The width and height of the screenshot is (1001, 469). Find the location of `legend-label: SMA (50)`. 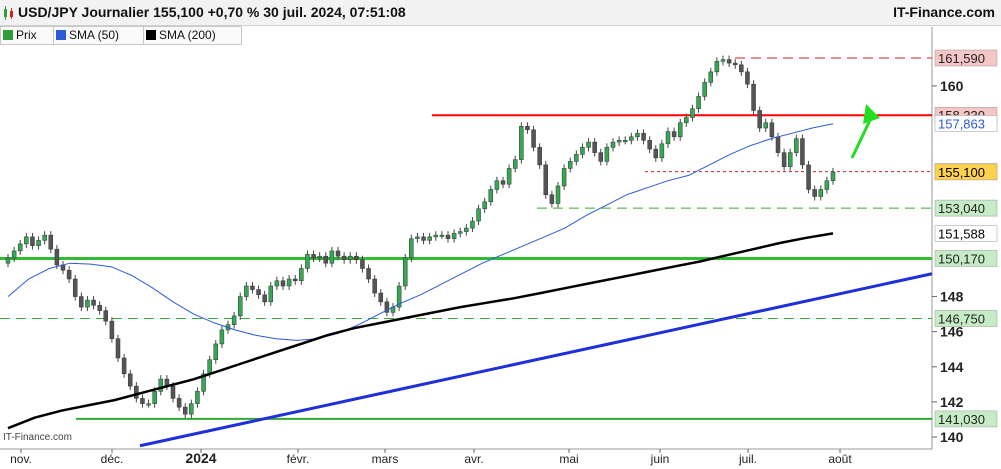

legend-label: SMA (50) is located at coordinates (94, 35).